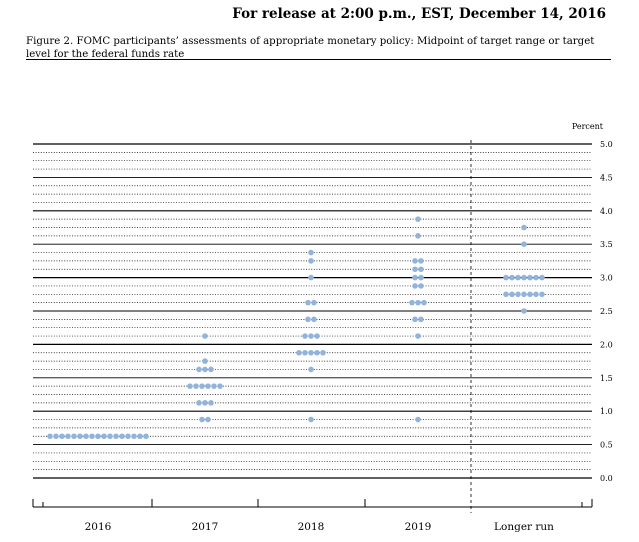 This screenshot has width=639, height=542. What do you see at coordinates (606, 278) in the screenshot?
I see `y-tick-label: 3.0` at bounding box center [606, 278].